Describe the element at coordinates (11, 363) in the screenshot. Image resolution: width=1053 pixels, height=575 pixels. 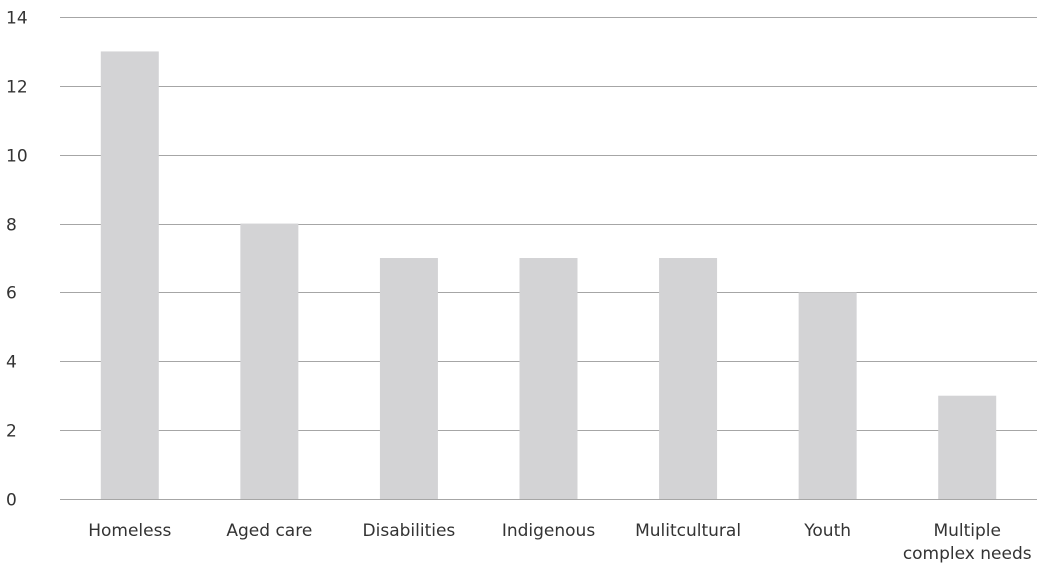
I see `y-tick-label: 4` at that location.